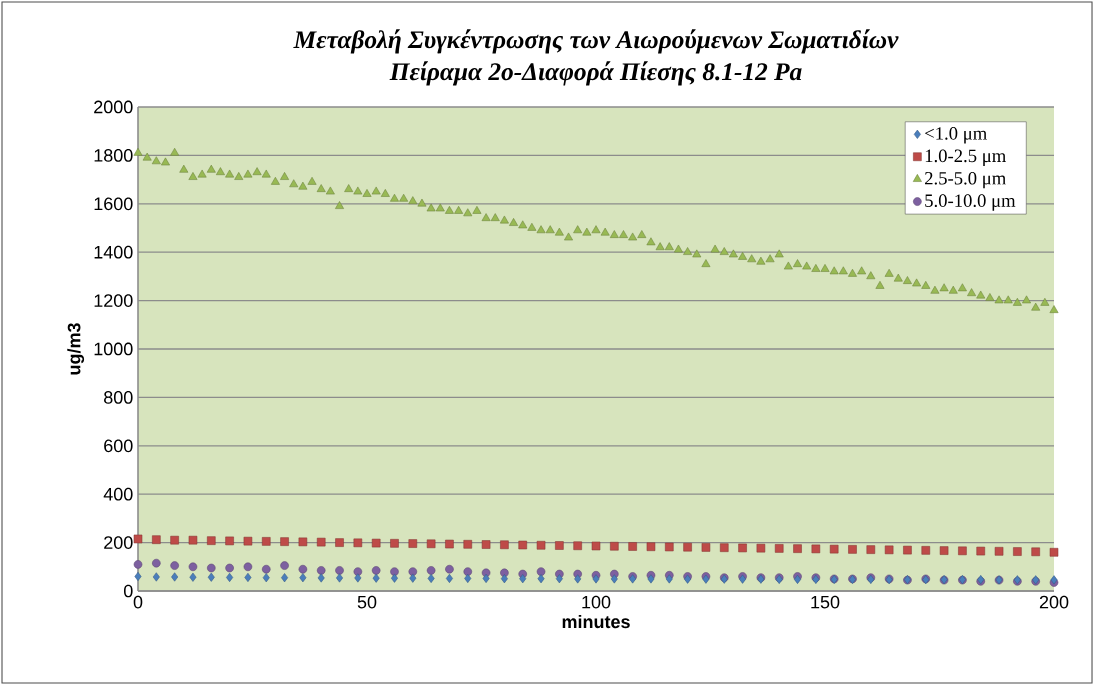 The width and height of the screenshot is (1094, 685). I want to click on y-tick-label: 200, so click(118, 542).